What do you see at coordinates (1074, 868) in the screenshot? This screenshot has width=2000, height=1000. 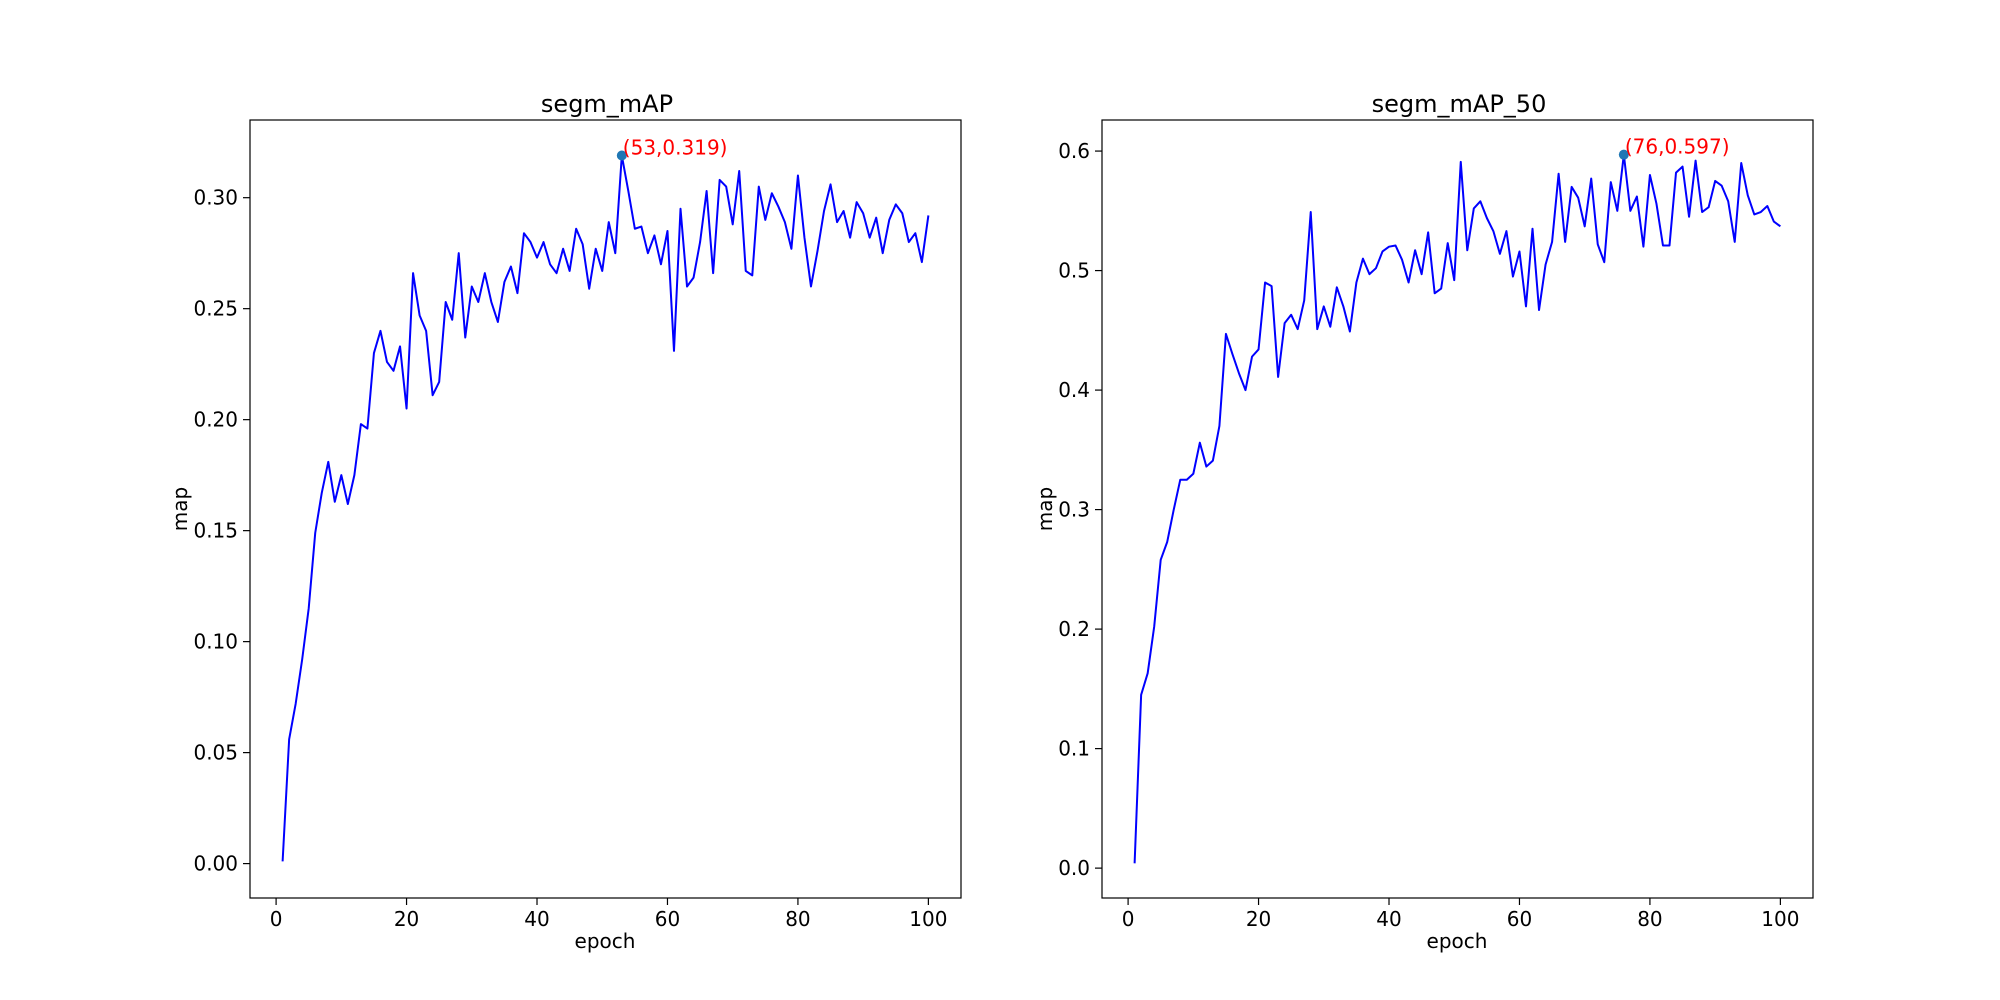 I see `y-tick-label: 0.0` at bounding box center [1074, 868].